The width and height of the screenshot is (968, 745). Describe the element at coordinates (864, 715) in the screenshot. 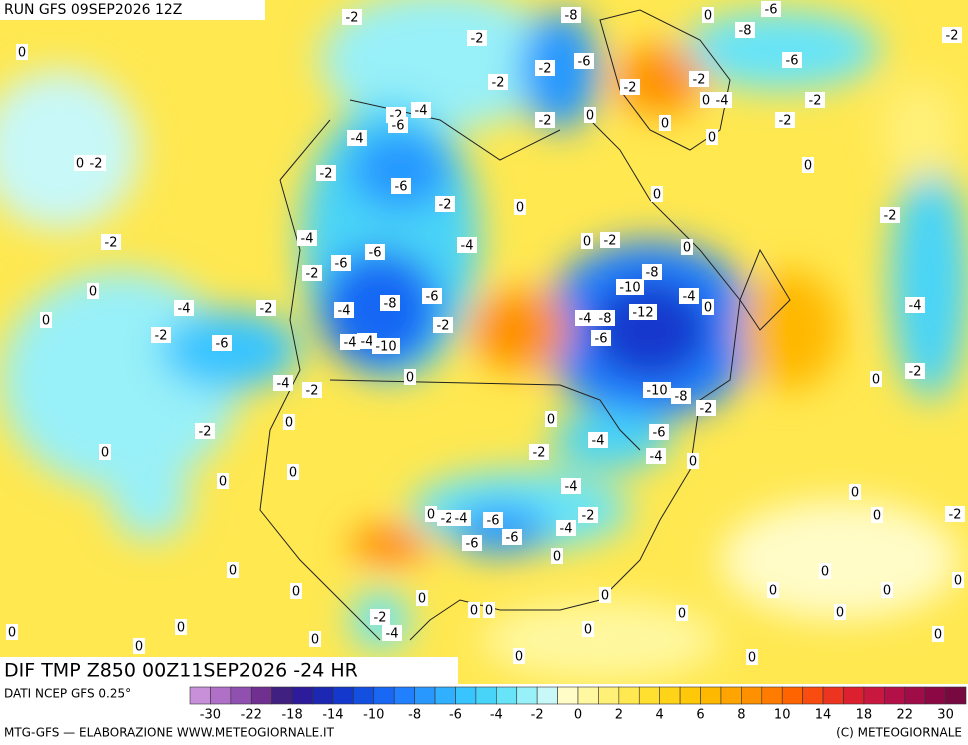

I see `colorbar-tick-label: 18` at that location.